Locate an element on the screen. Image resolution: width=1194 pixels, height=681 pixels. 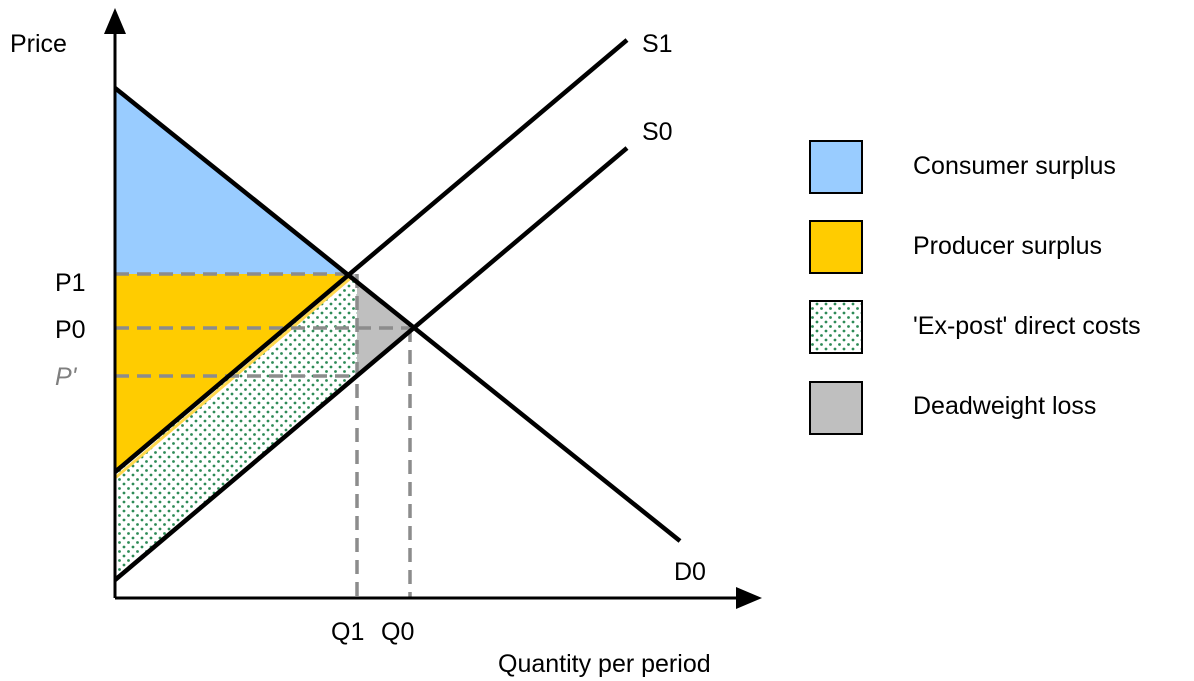
x-axis-label: Quantity per period is located at coordinates (604, 664).